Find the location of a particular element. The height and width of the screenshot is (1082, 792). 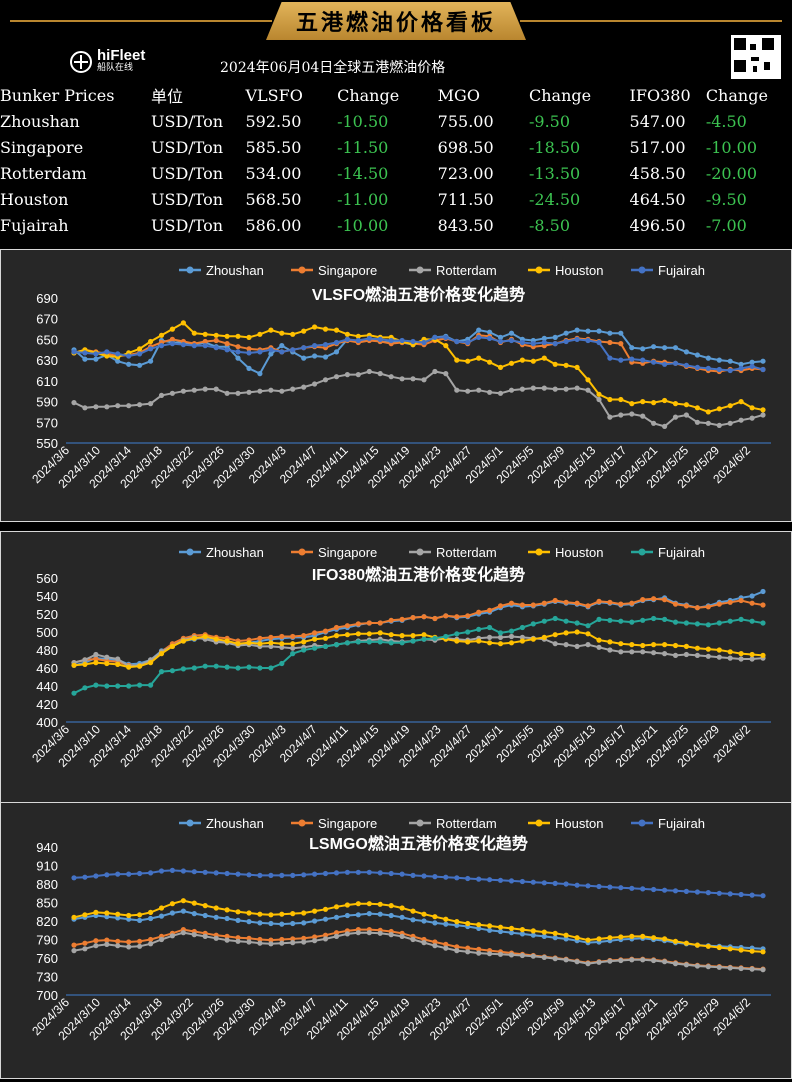

table-cell: -14.50 is located at coordinates (363, 173).